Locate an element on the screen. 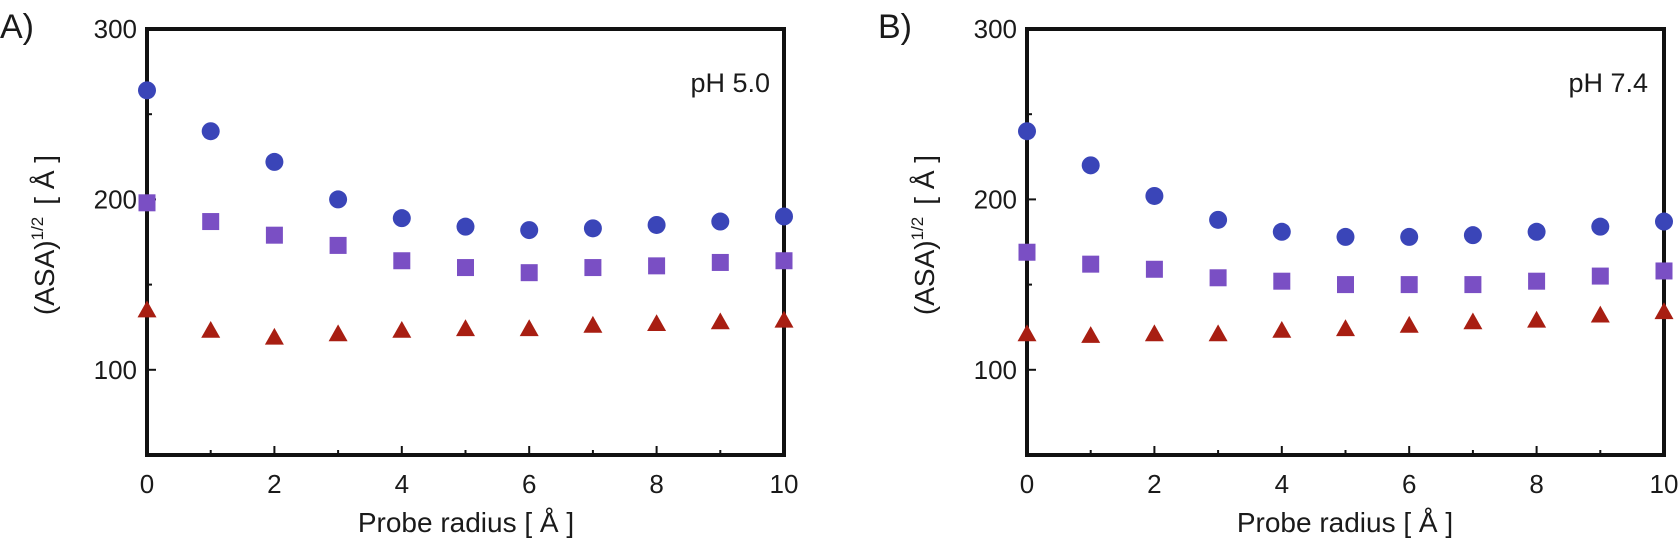 The height and width of the screenshot is (546, 1679). ph-annotation: pH 5.0 is located at coordinates (730, 83).